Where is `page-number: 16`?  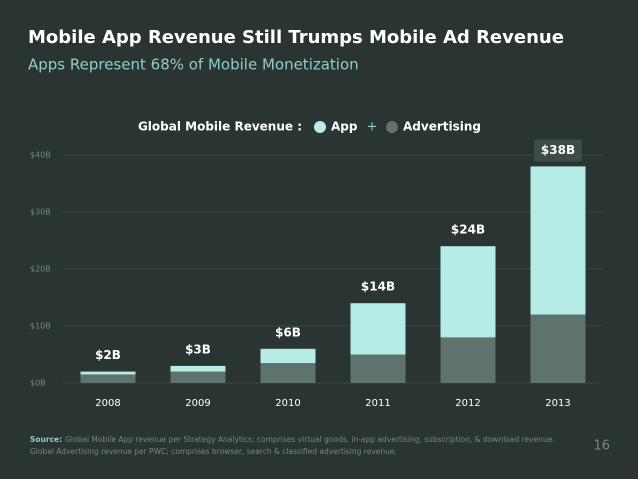 page-number: 16 is located at coordinates (601, 446).